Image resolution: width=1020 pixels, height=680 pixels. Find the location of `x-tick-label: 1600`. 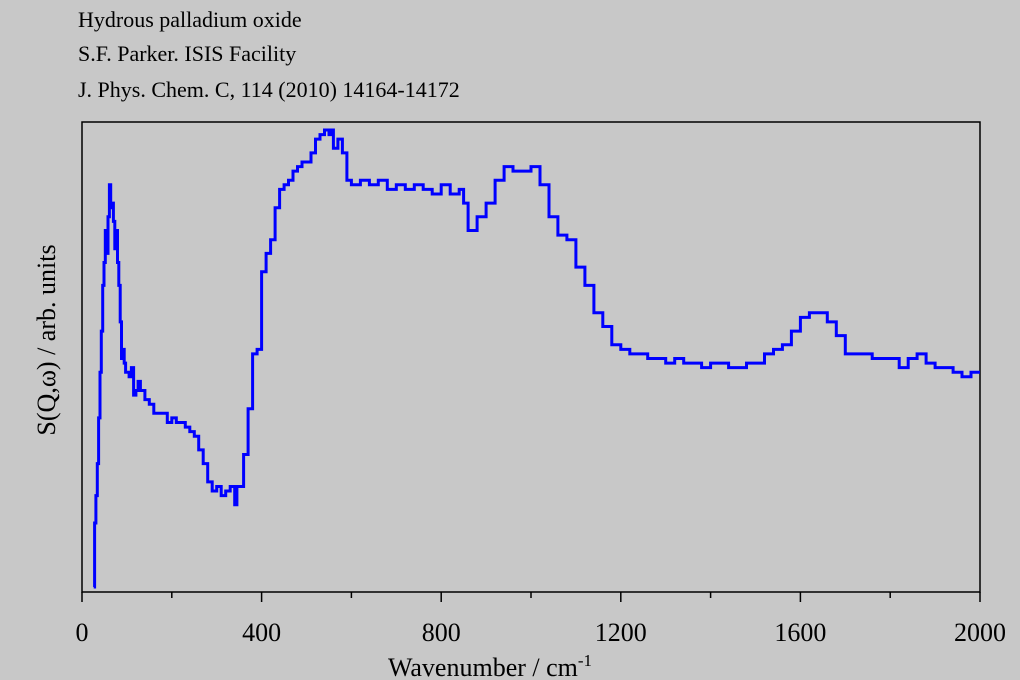

x-tick-label: 1600 is located at coordinates (800, 632).